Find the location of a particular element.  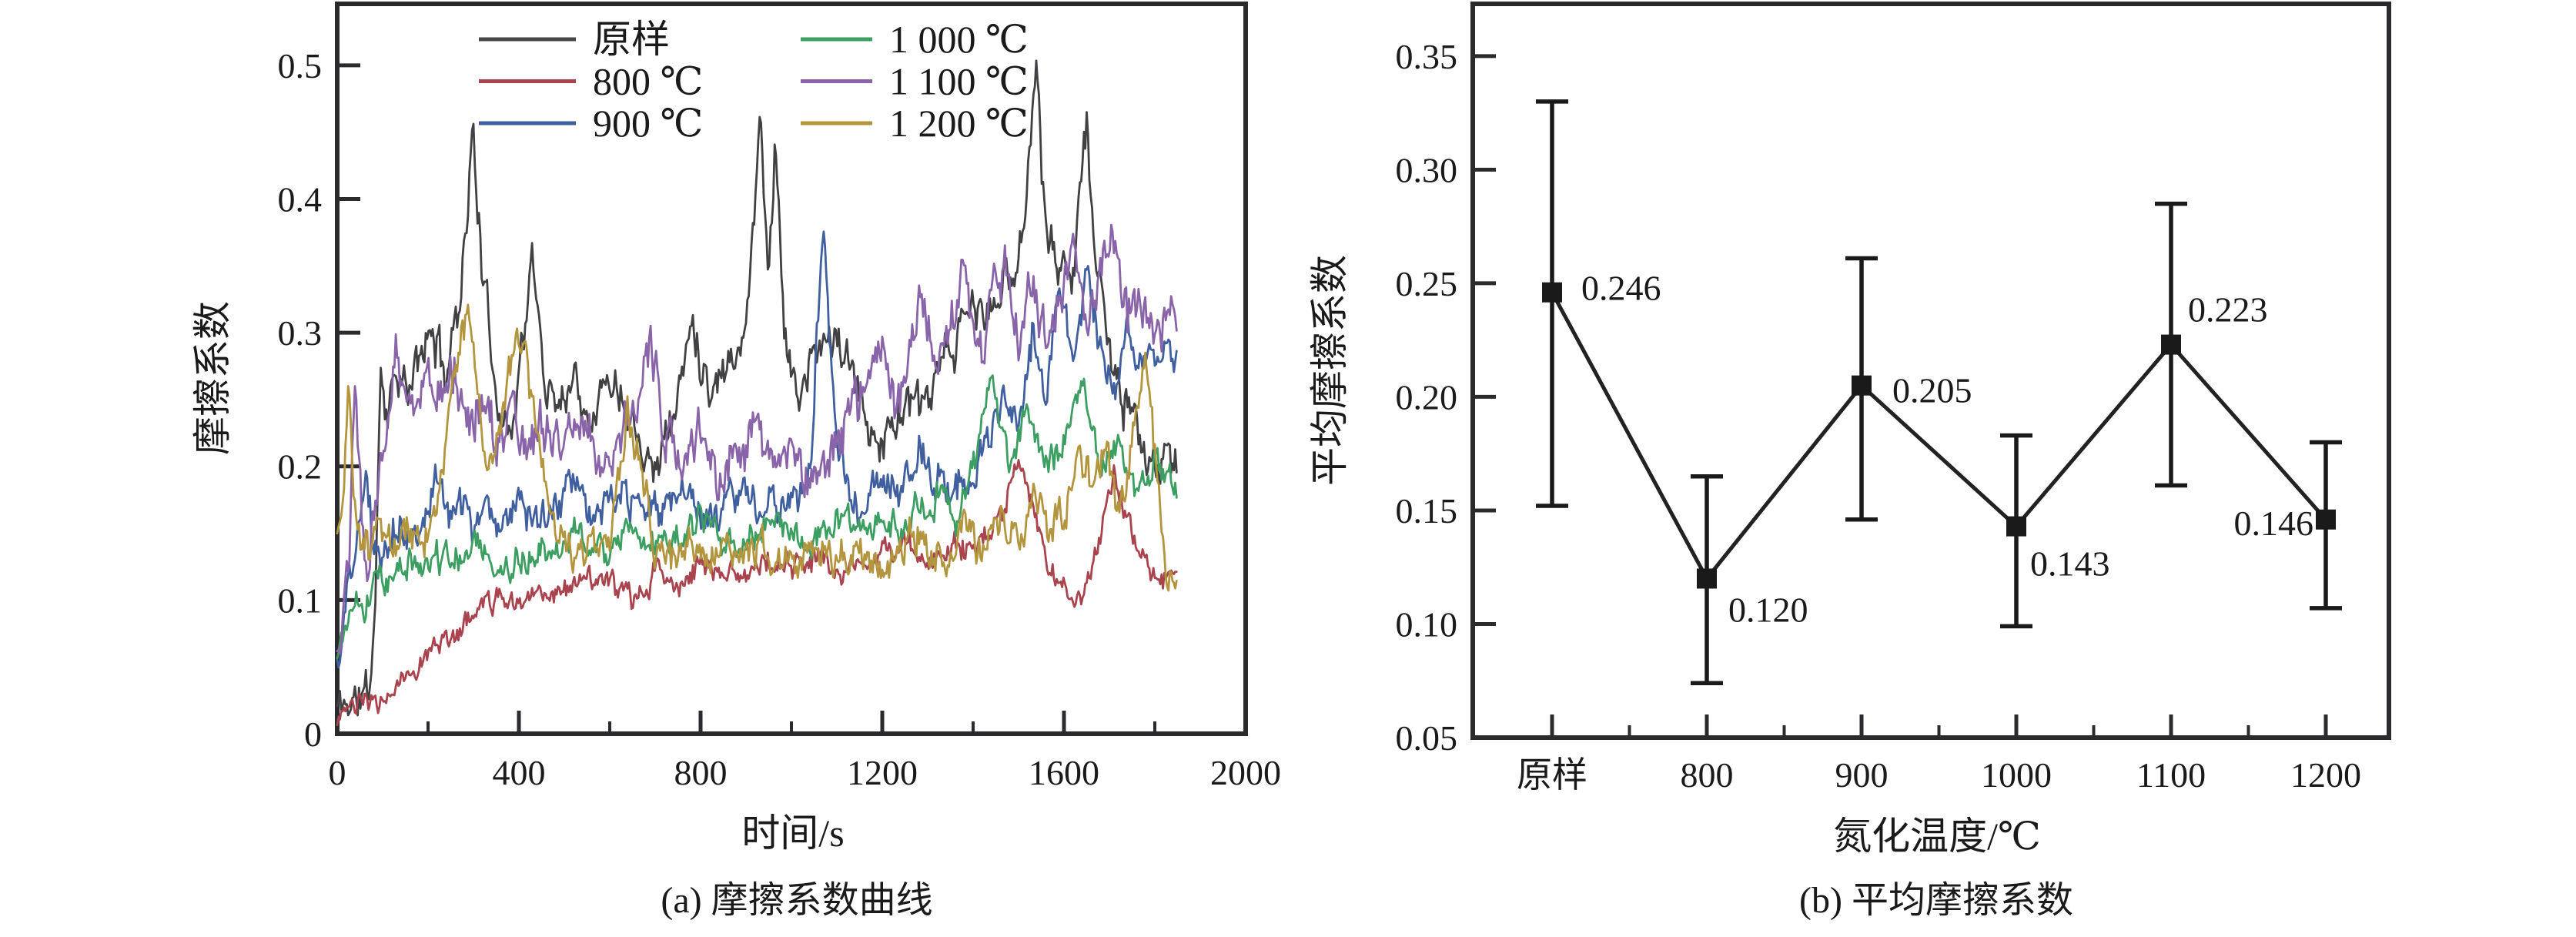

left-x-tick-label: 1600 is located at coordinates (1064, 772).